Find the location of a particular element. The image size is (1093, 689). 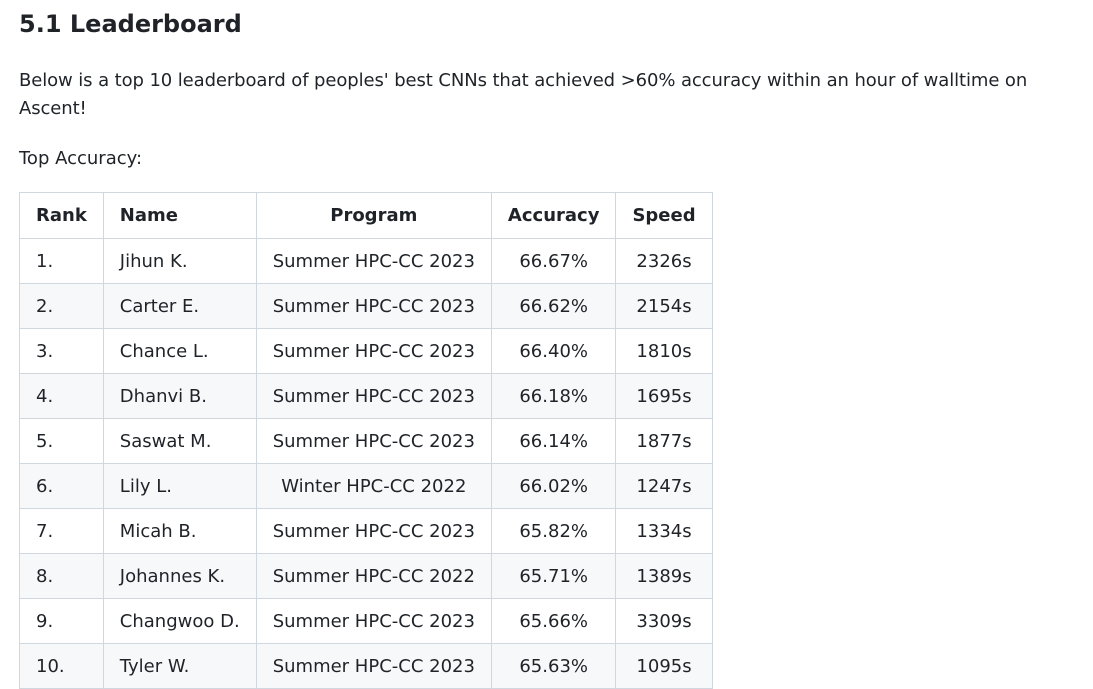

cell-name: Saswat M. is located at coordinates (179, 441).